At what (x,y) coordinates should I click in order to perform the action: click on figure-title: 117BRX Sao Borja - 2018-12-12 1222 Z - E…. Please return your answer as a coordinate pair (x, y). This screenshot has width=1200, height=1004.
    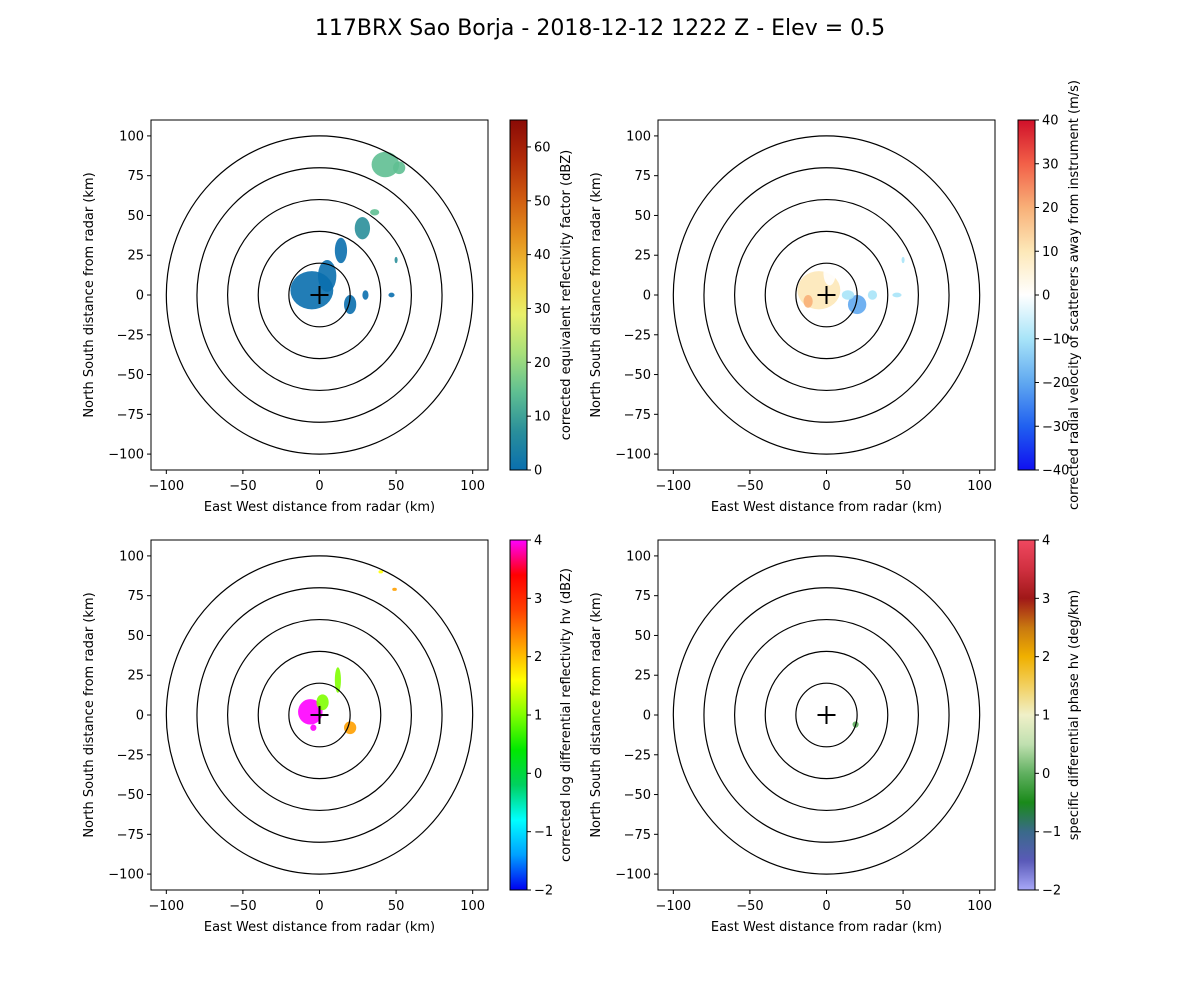
    Looking at the image, I should click on (600, 28).